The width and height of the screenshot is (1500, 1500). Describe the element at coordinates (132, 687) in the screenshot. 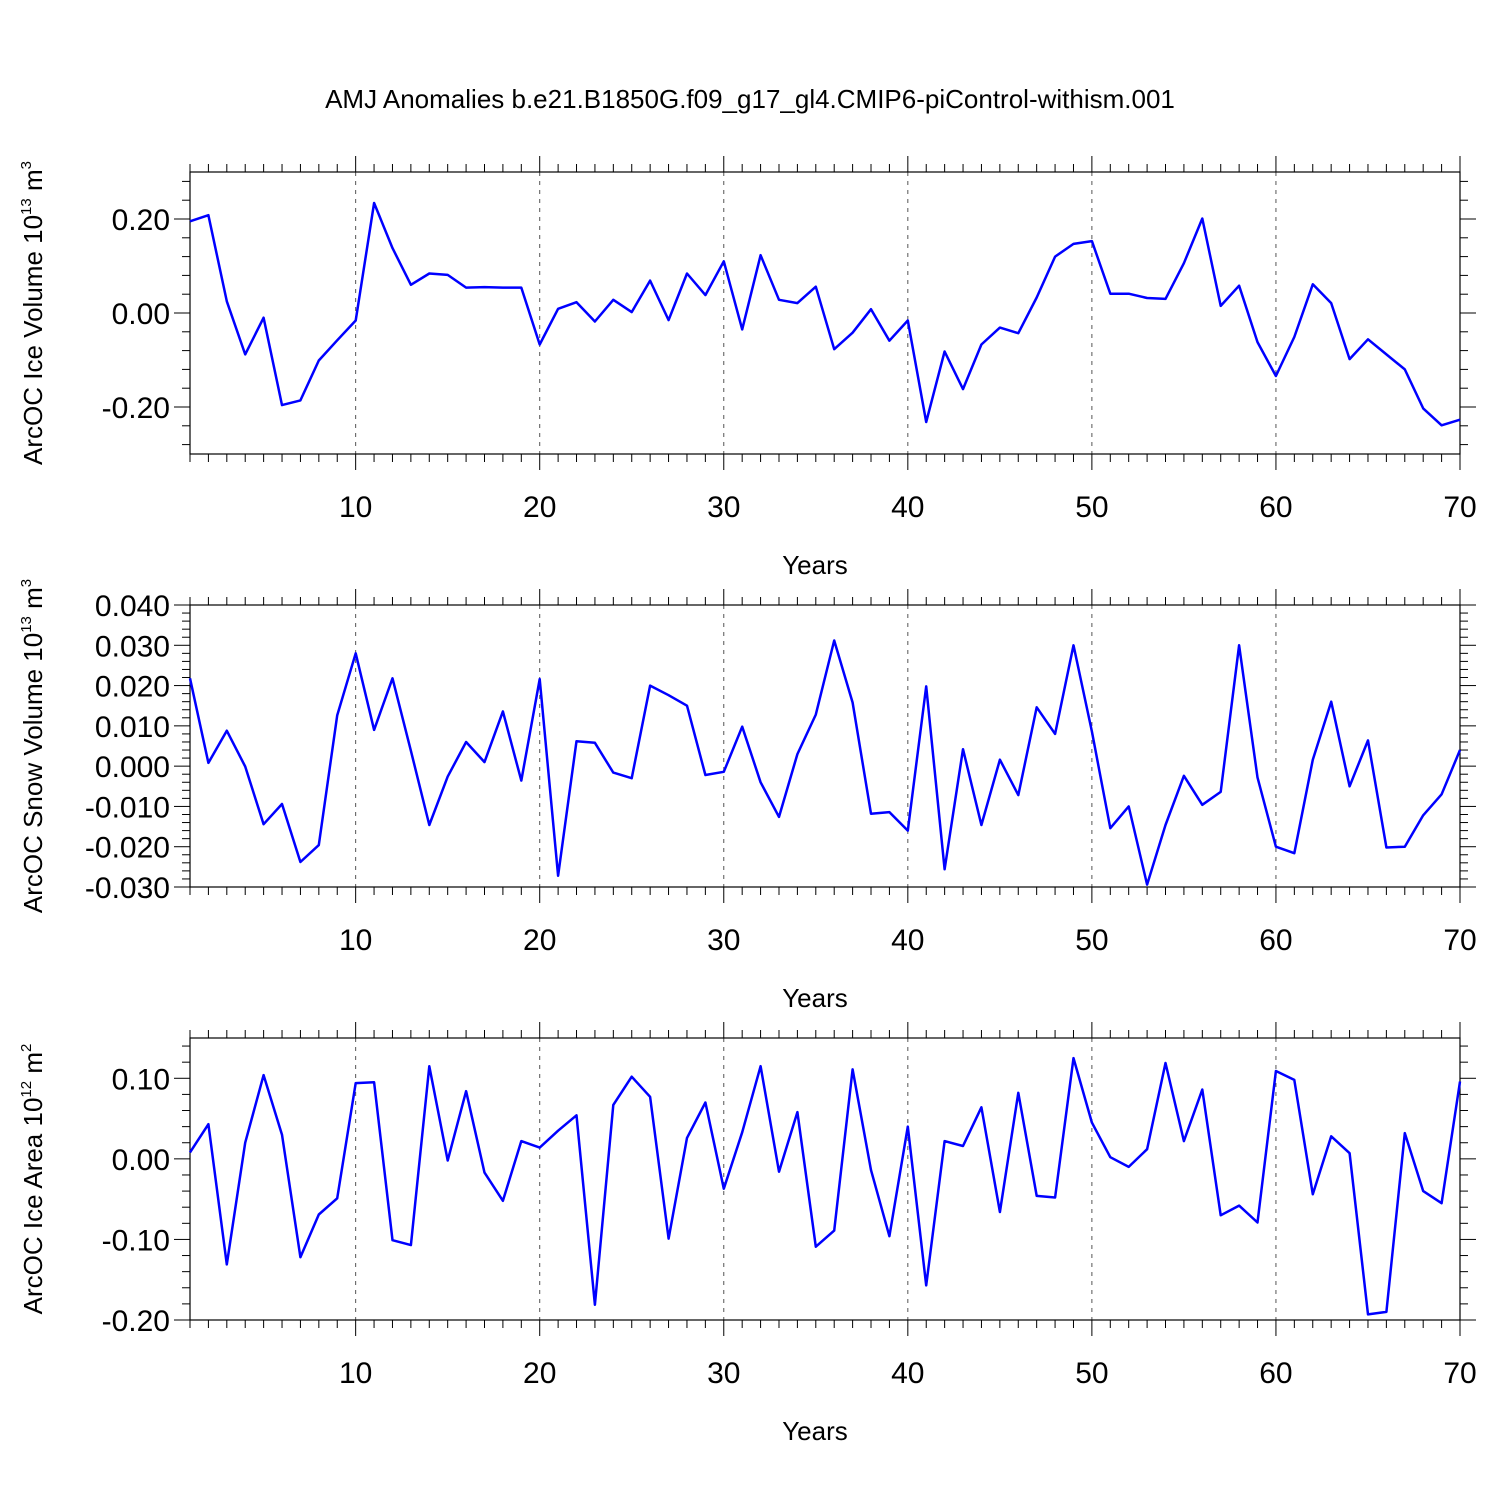

I see `y-tick-label: 0.020` at that location.